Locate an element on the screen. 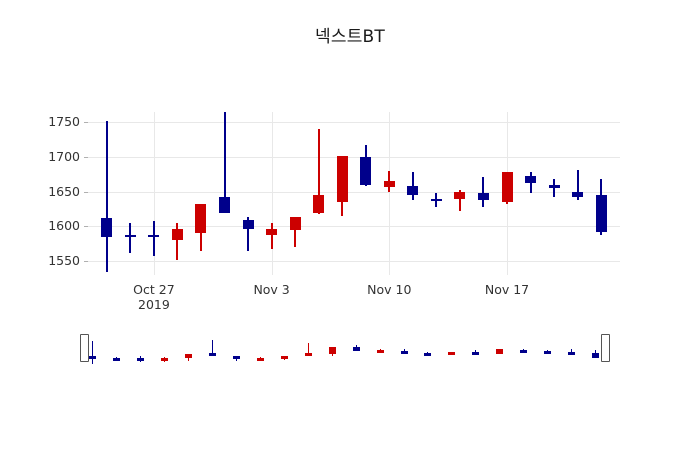  y-tick-label: 1550 is located at coordinates (64, 261).